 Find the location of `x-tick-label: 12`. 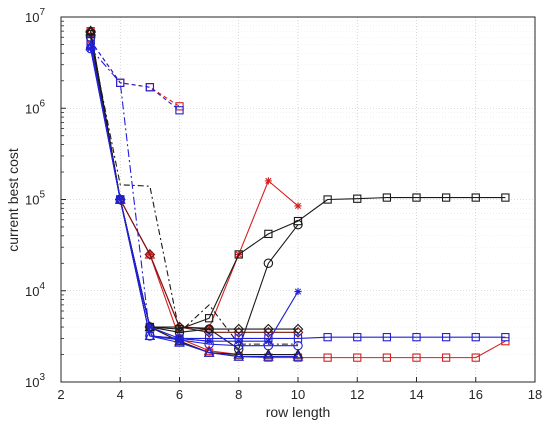

x-tick-label: 12 is located at coordinates (357, 394).